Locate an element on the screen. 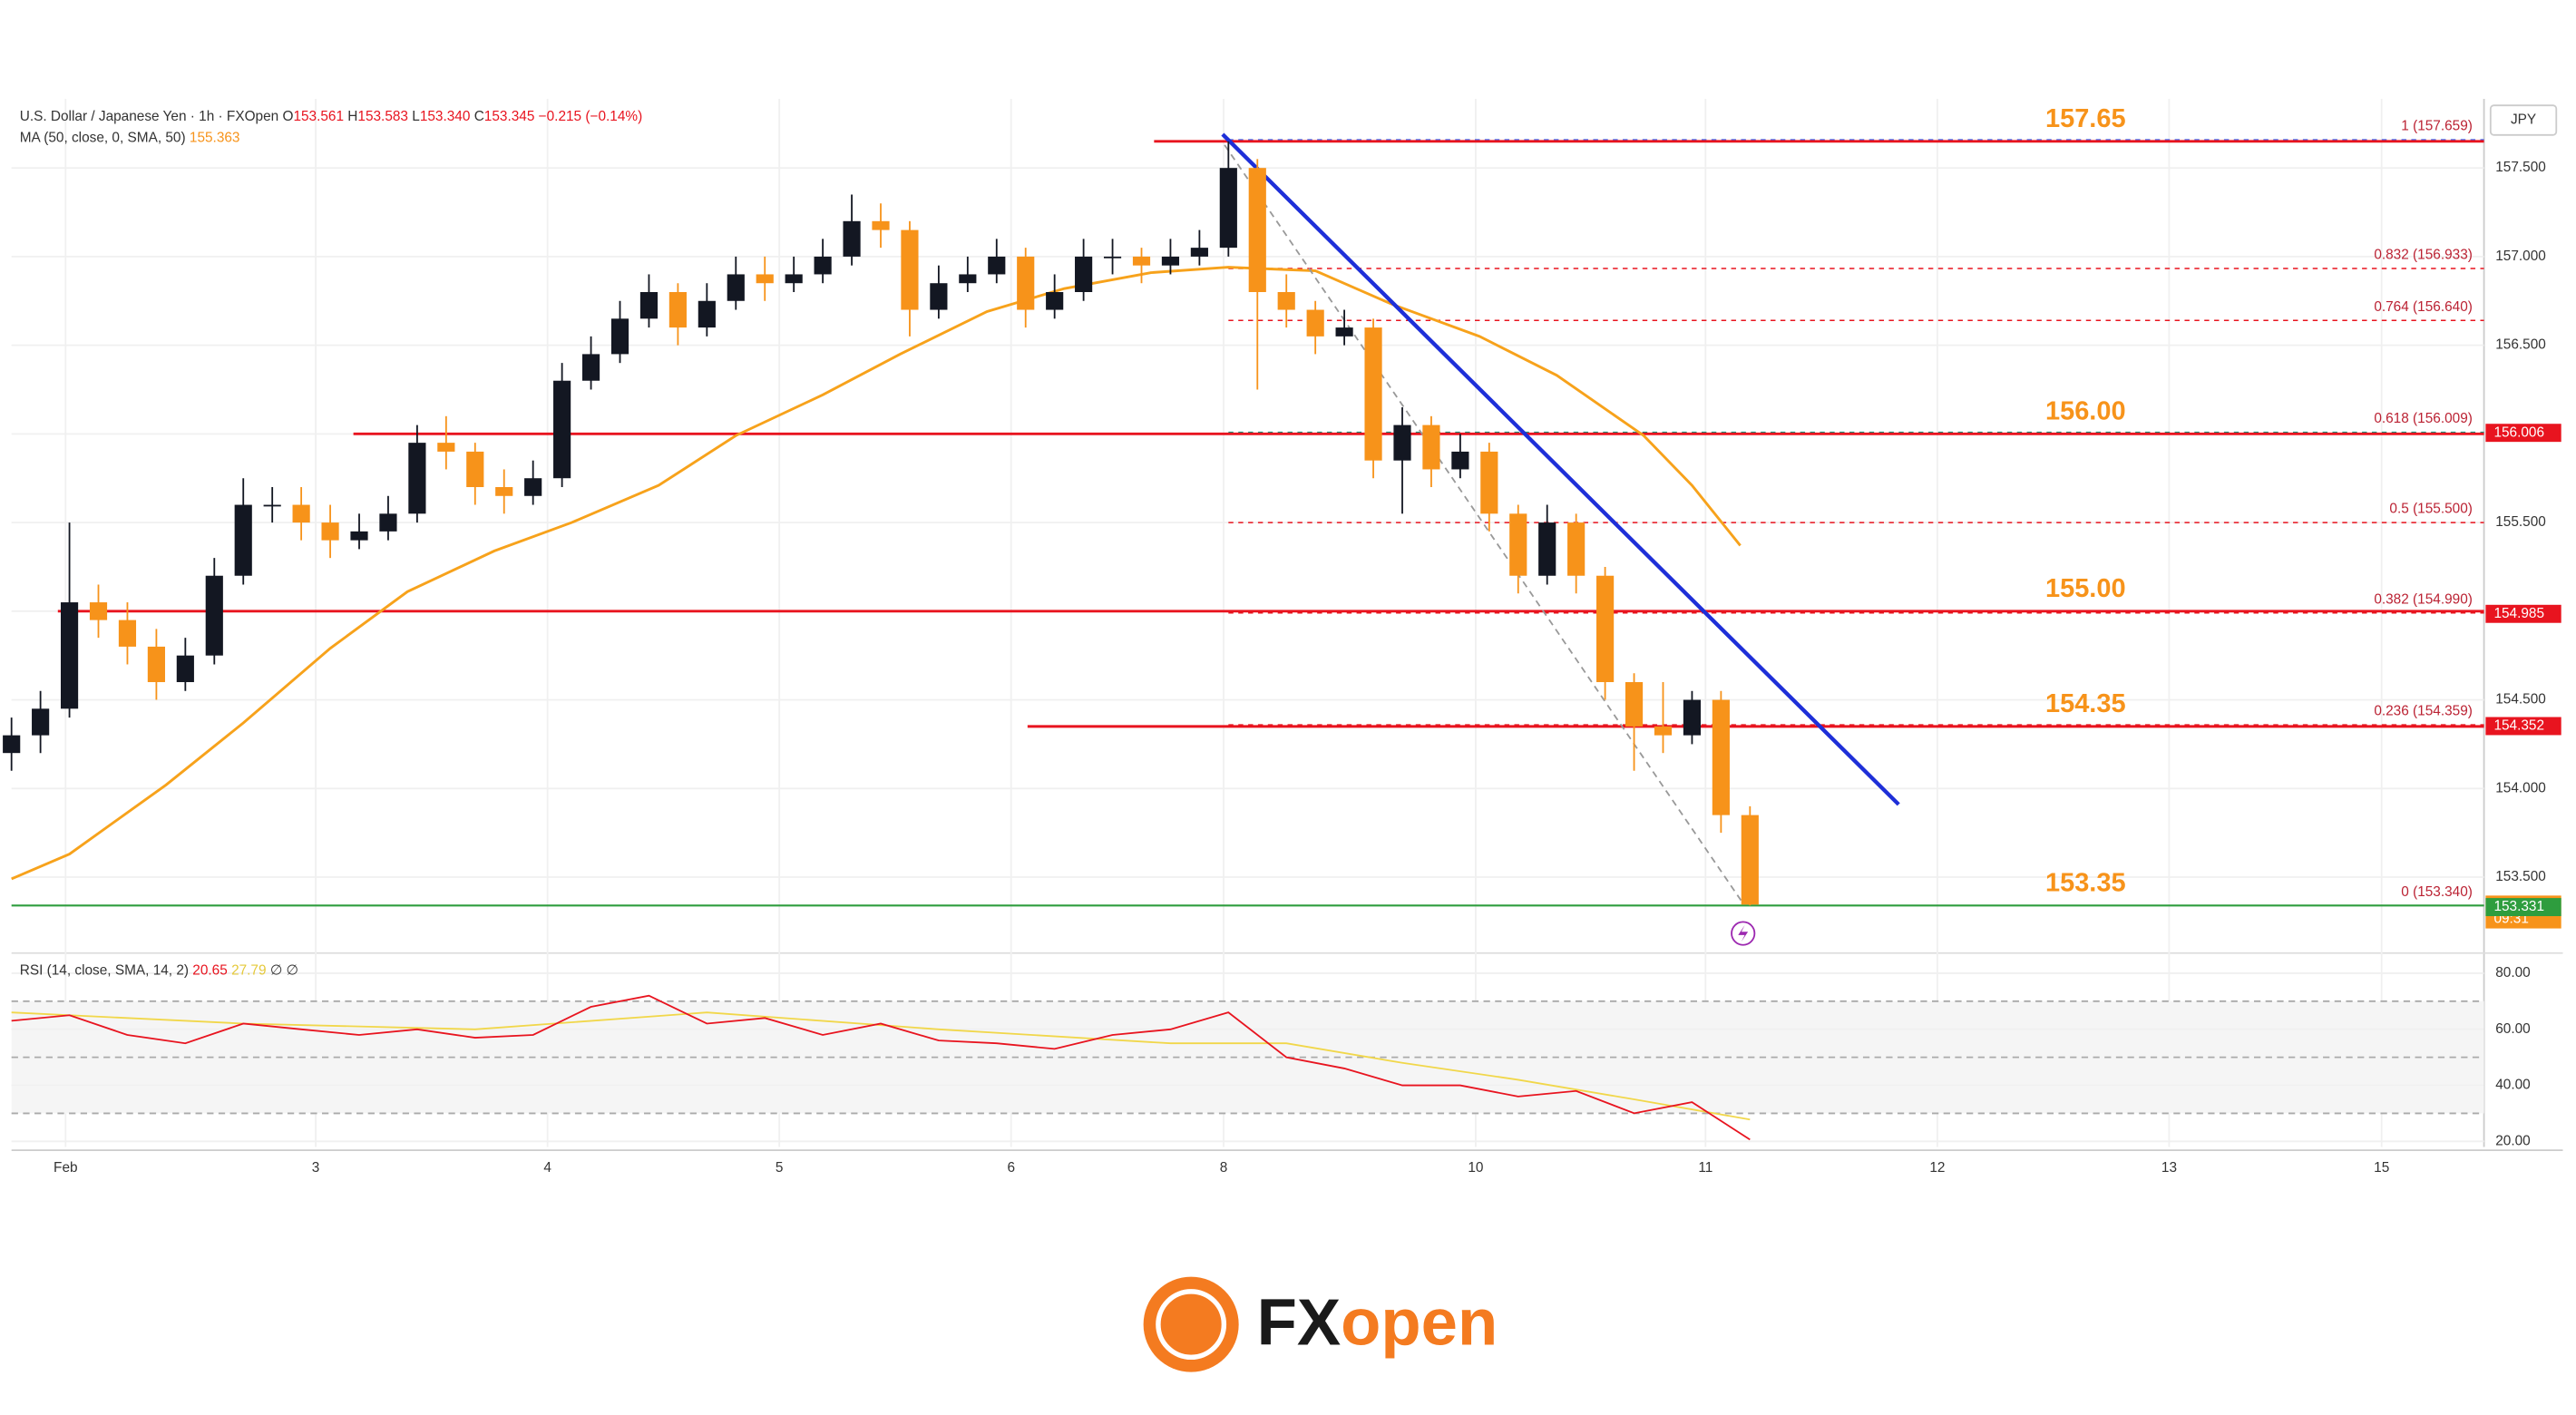 Image resolution: width=2576 pixels, height=1415 pixels. level-label: 155.00 is located at coordinates (2085, 588).